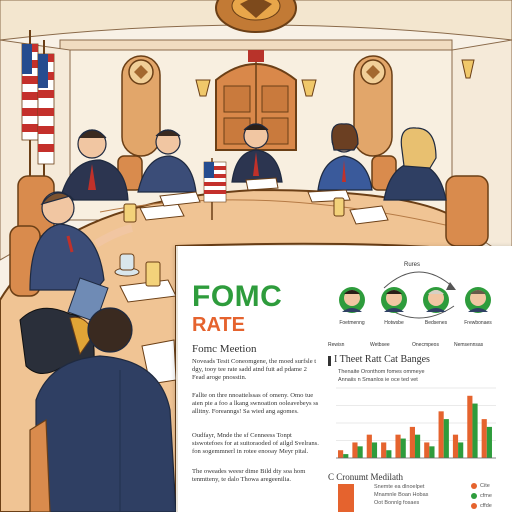 The width and height of the screenshot is (512, 512). What do you see at coordinates (256, 16) in the screenshot?
I see `eagle-seal-icon` at bounding box center [256, 16].